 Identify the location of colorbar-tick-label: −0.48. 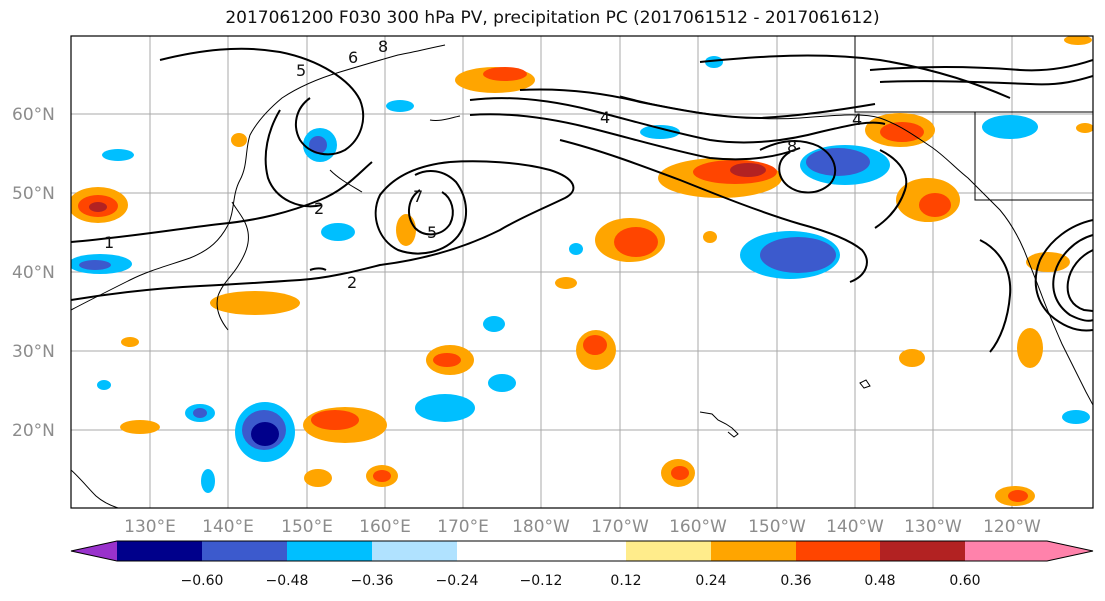
(287, 581).